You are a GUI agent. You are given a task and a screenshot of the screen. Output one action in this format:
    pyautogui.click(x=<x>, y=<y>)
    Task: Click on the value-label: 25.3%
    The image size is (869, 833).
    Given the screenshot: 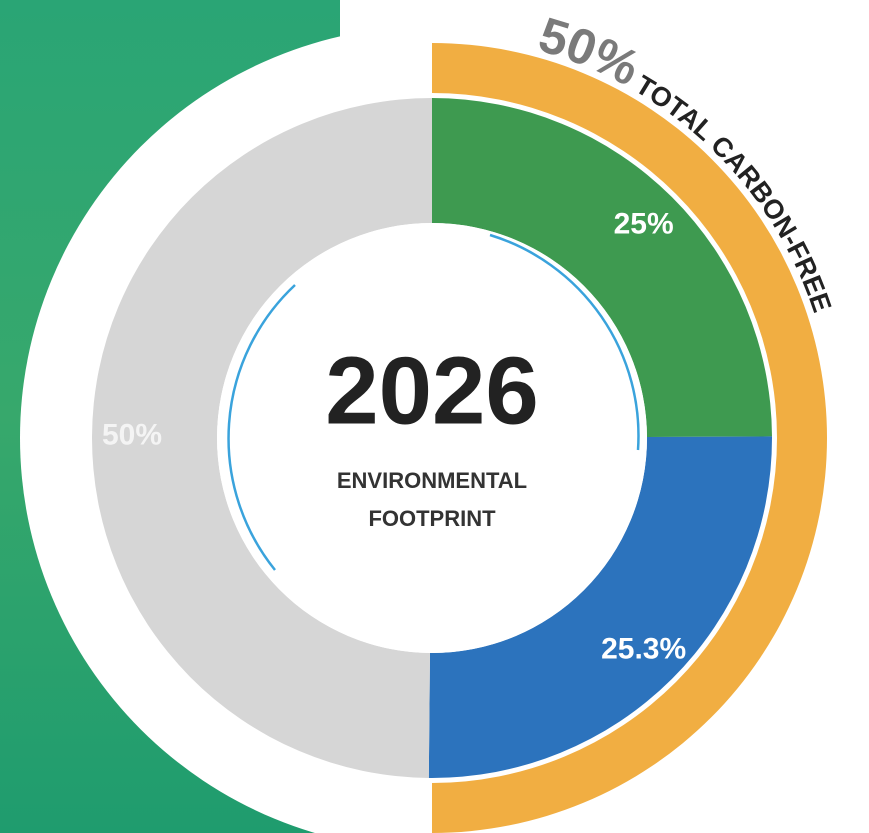 What is the action you would take?
    pyautogui.click(x=643, y=649)
    